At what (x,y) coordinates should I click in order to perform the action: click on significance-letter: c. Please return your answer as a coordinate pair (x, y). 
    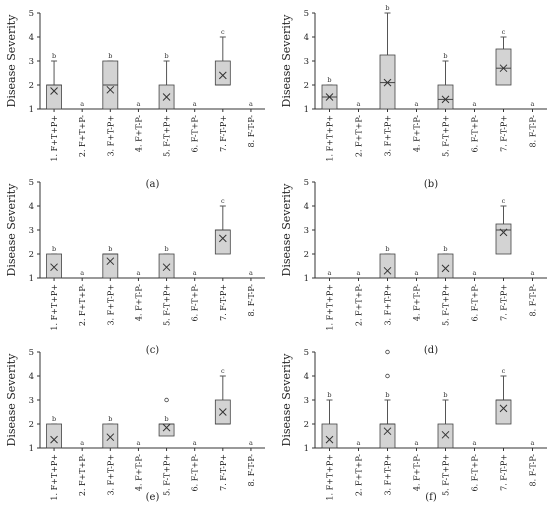
    Looking at the image, I should click on (223, 32).